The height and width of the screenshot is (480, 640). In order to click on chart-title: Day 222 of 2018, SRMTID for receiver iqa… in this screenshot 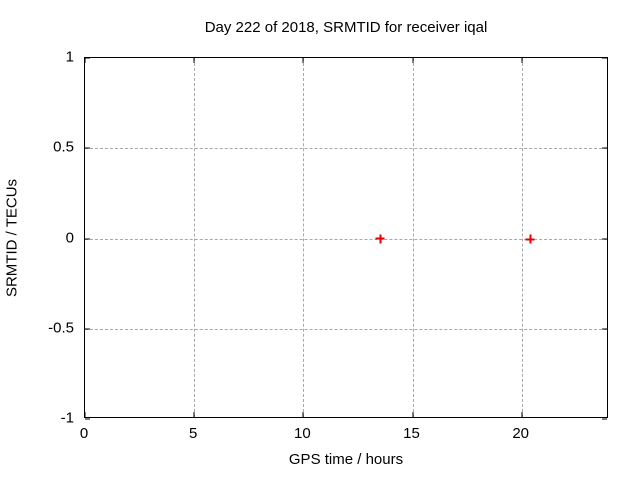, I will do `click(346, 27)`.